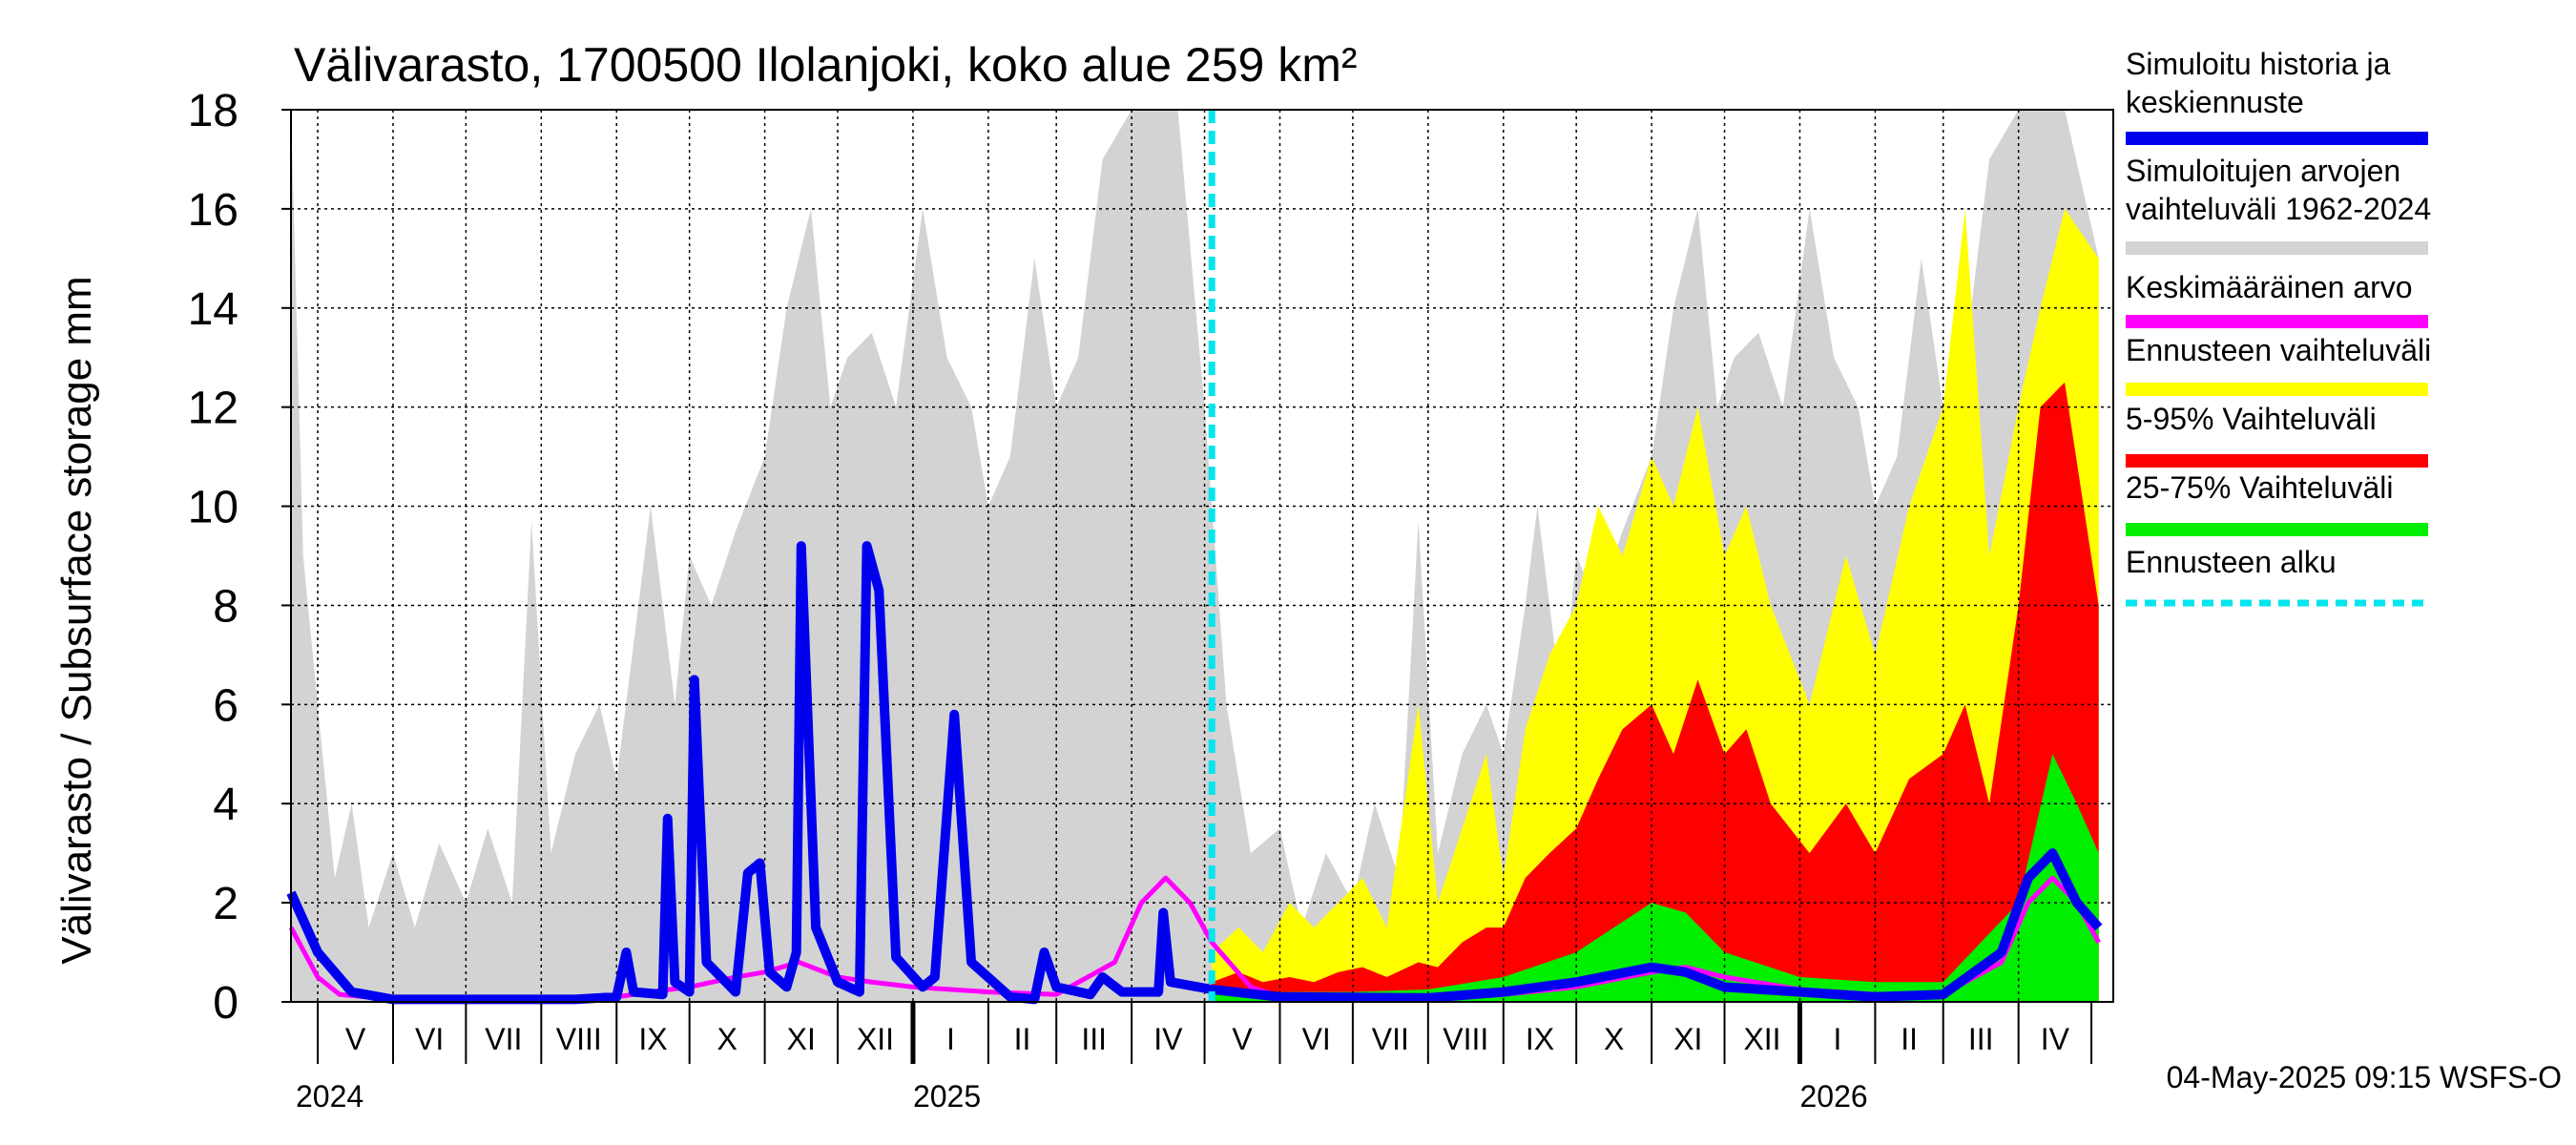 The image size is (2576, 1145). Describe the element at coordinates (213, 409) in the screenshot. I see `y-tick-label: 12` at that location.